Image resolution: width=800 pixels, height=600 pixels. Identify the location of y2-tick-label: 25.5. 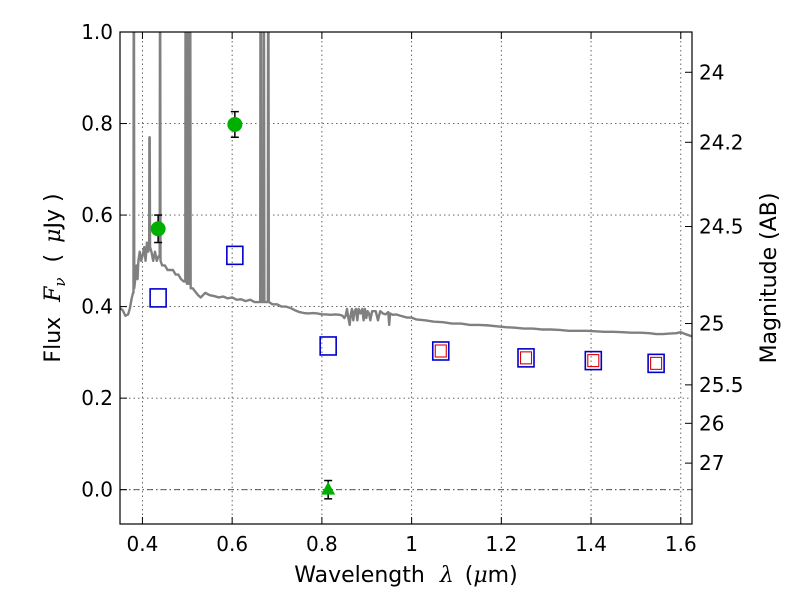
(721, 385).